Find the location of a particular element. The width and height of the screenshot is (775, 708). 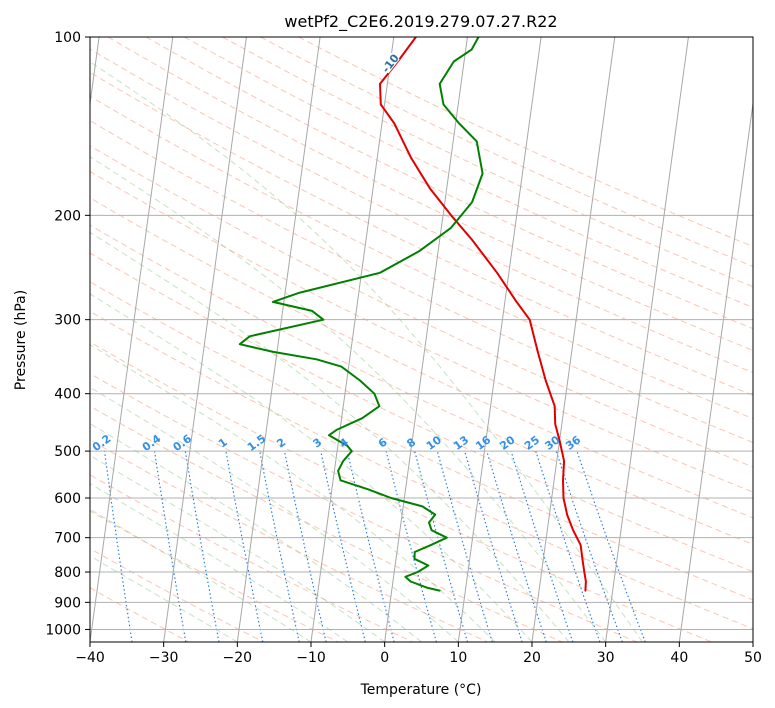

x-tick-label: 0 is located at coordinates (384, 658).